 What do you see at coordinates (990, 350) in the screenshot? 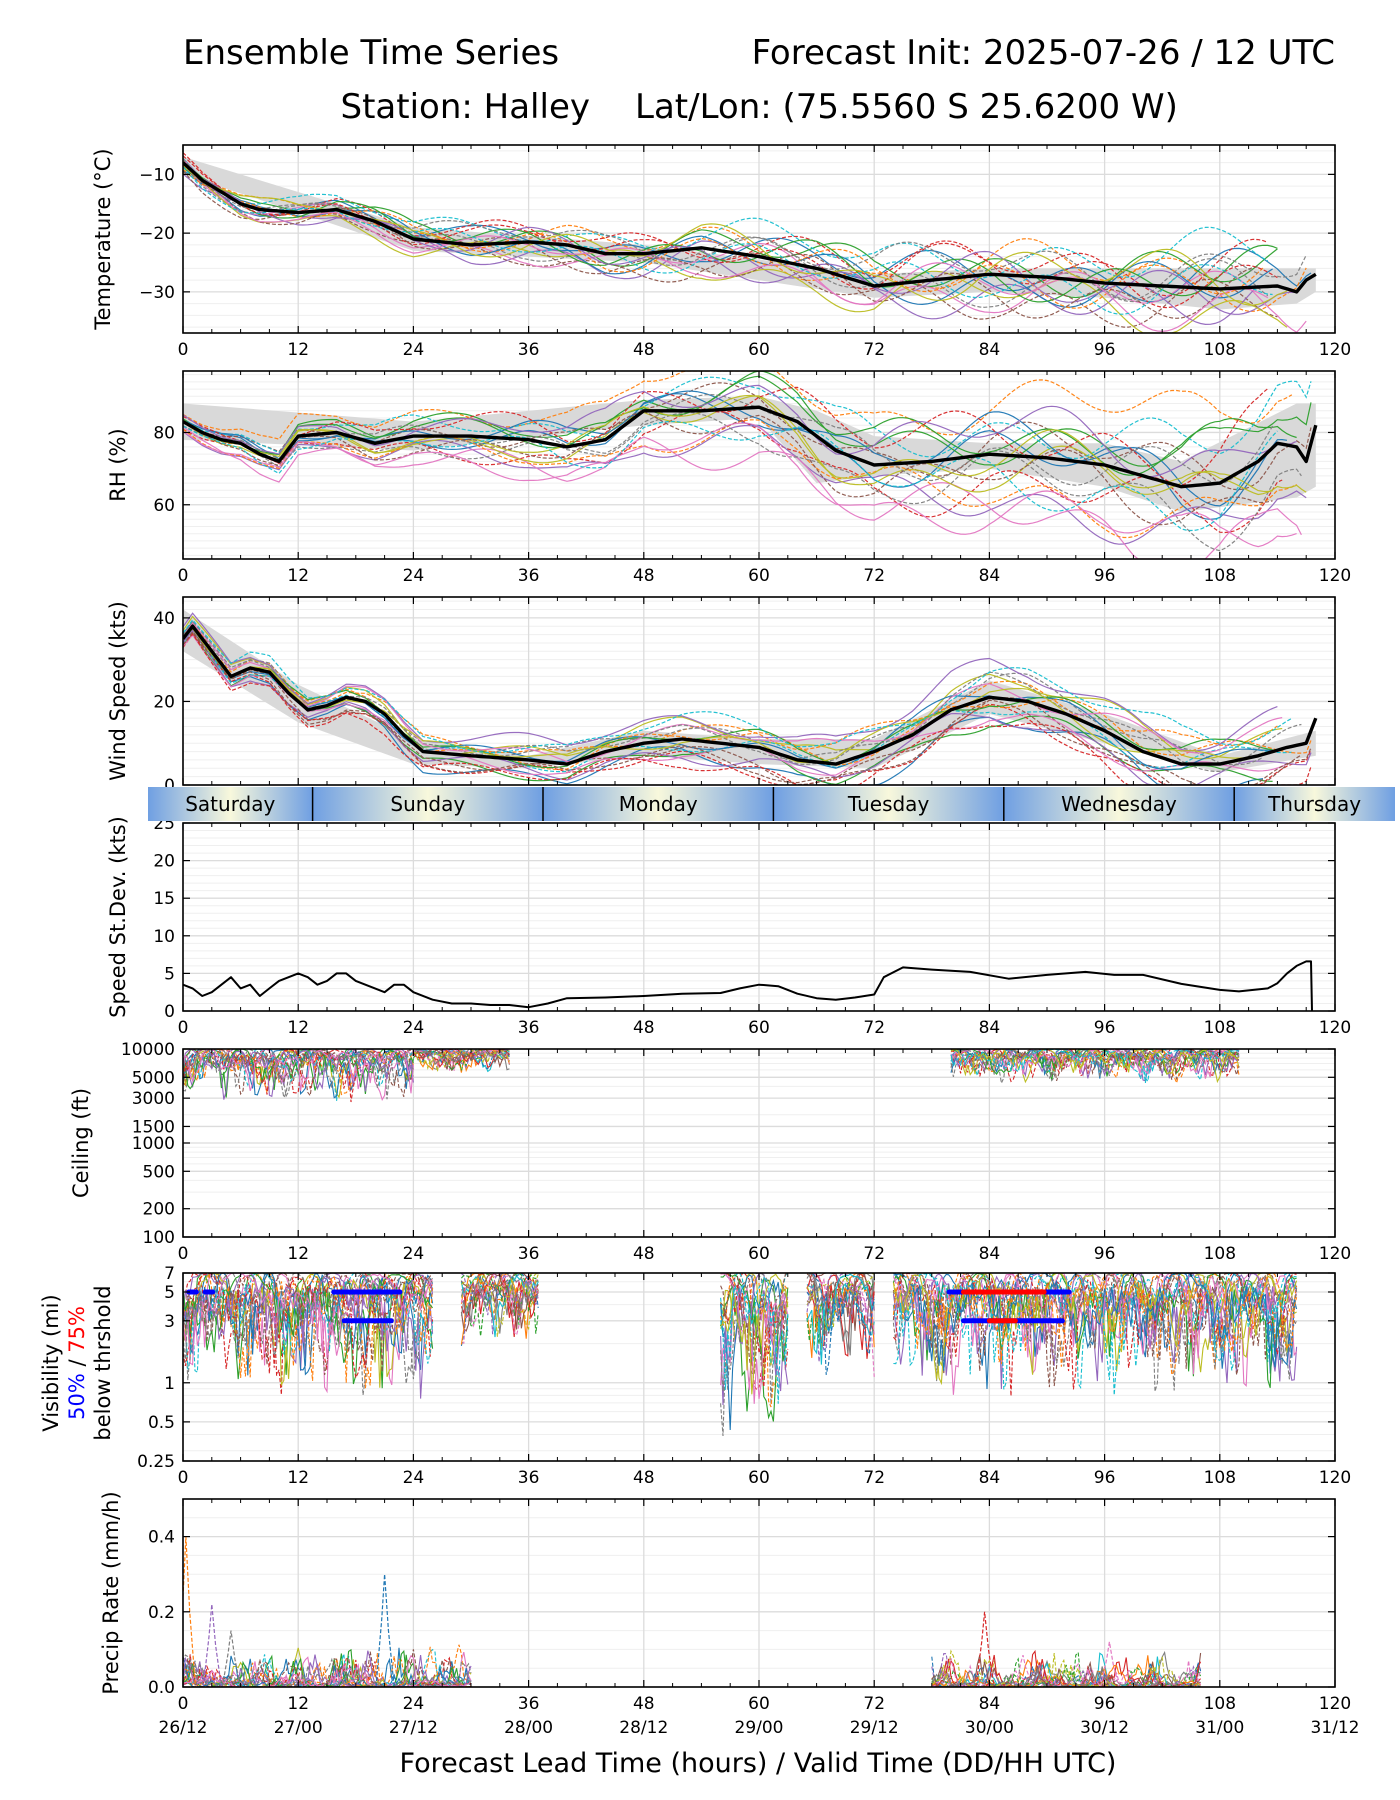
I see `temp-x-tick-label: 84` at bounding box center [990, 350].